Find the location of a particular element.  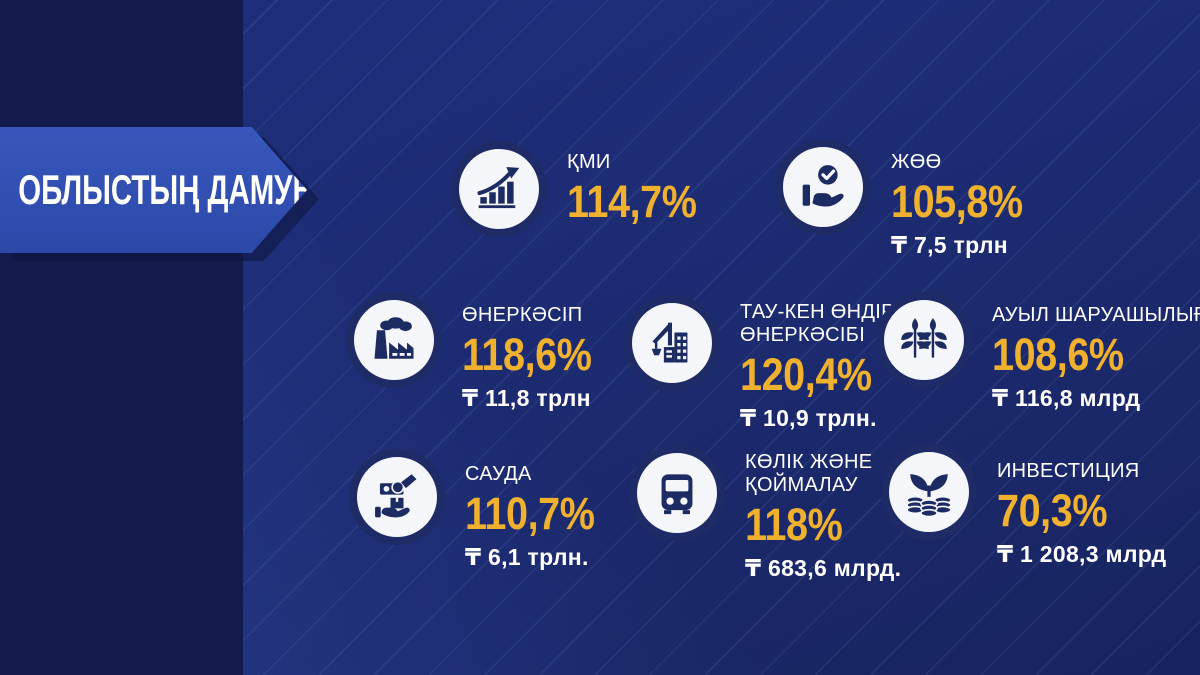

stat-percent: 114,7% is located at coordinates (632, 201).